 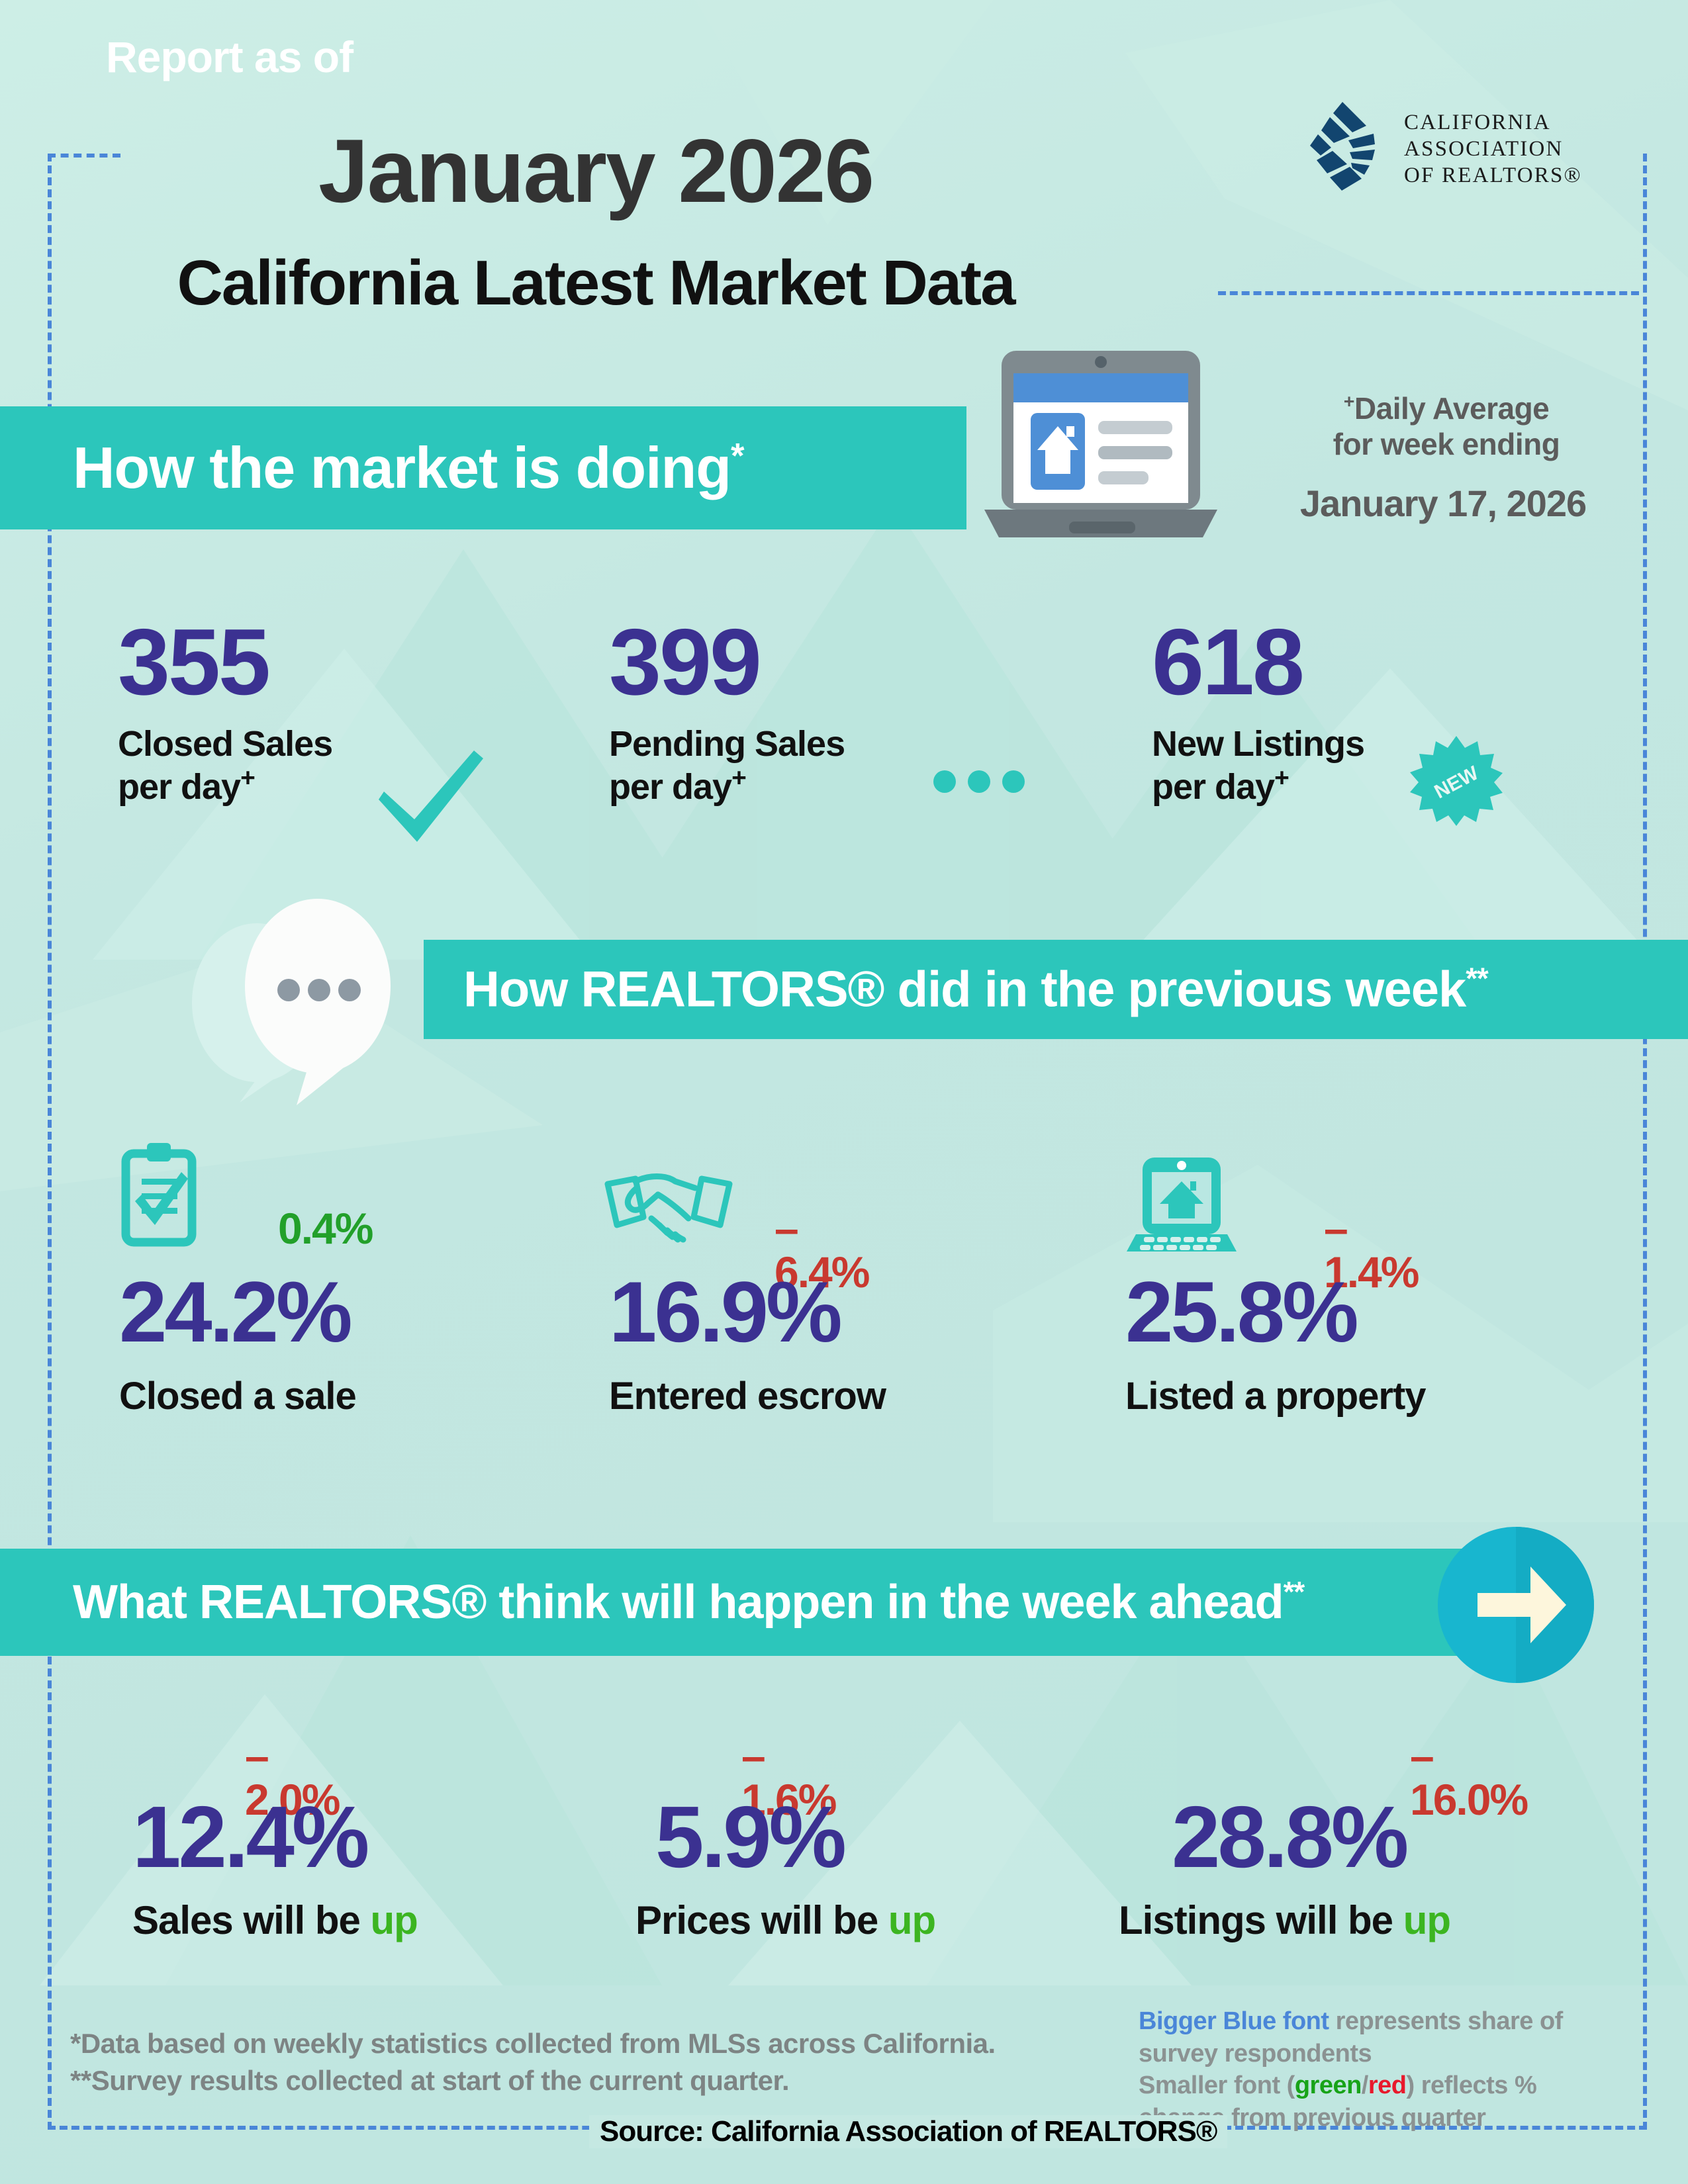 What do you see at coordinates (179, 787) in the screenshot?
I see `stat-closed-sales-label-2: per day` at bounding box center [179, 787].